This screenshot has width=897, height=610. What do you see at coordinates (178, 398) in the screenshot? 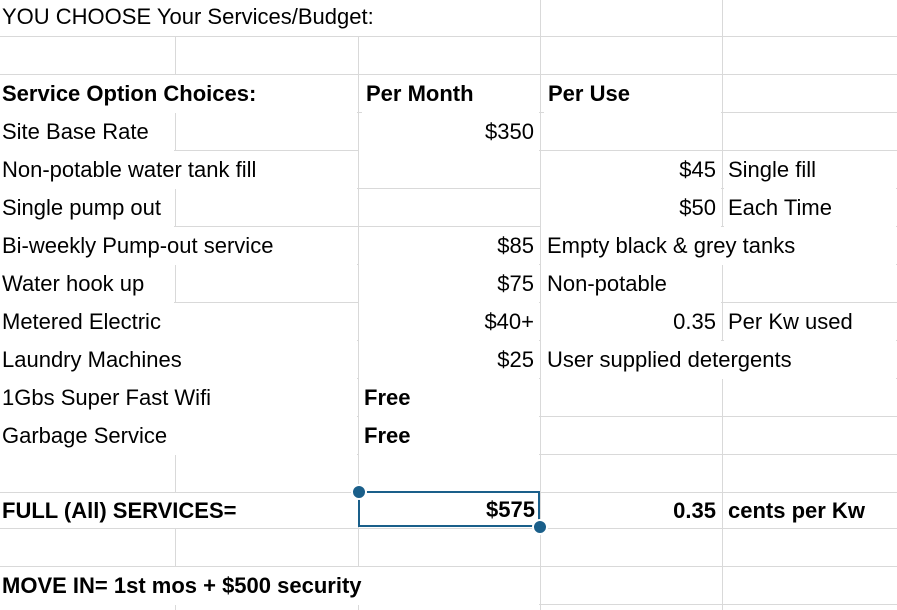
I see `service-name-cell: 1Gbs Super Fast Wifi` at bounding box center [178, 398].